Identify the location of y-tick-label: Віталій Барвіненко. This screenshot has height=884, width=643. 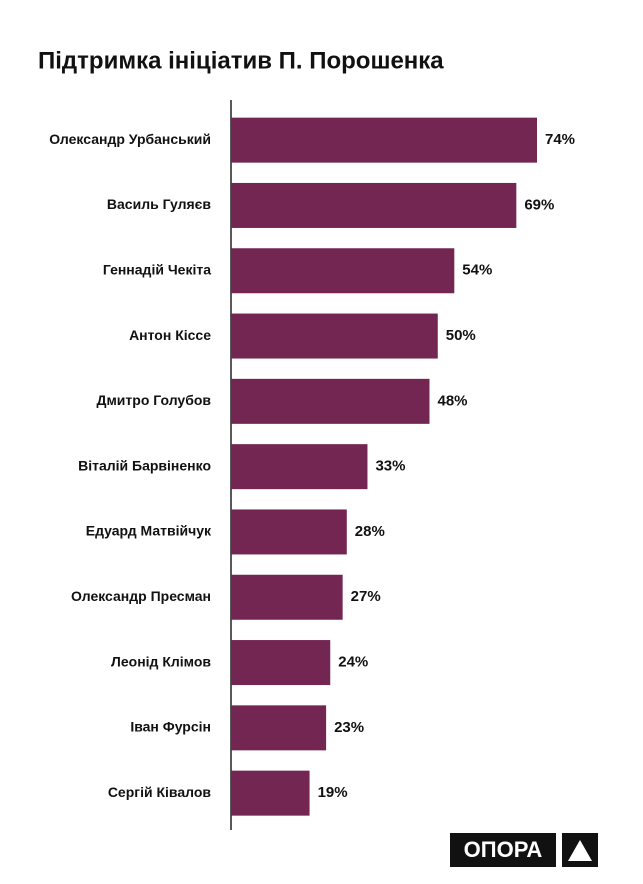
(144, 465).